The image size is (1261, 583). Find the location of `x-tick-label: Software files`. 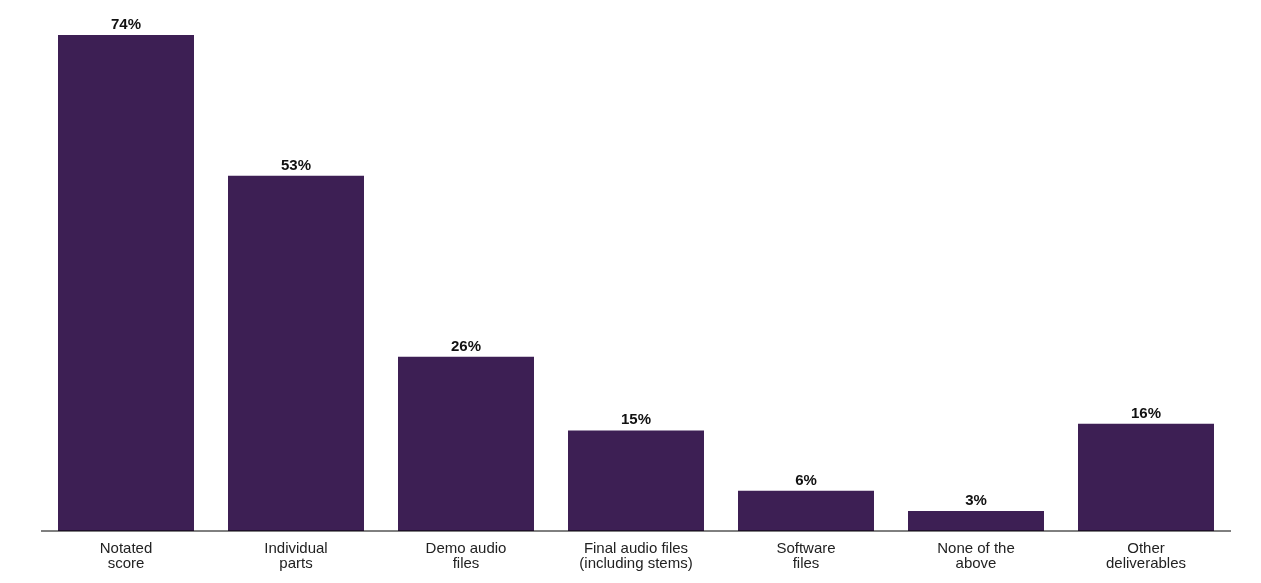

x-tick-label: Software files is located at coordinates (806, 555).